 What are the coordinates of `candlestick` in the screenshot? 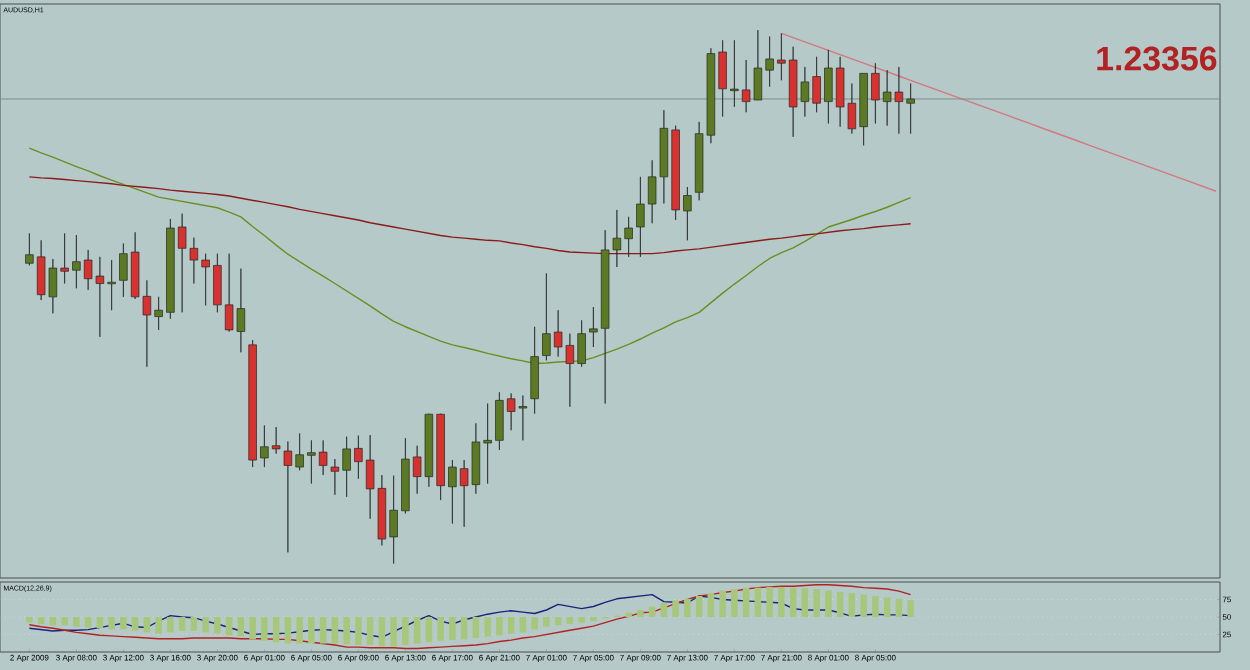 It's located at (534, 370).